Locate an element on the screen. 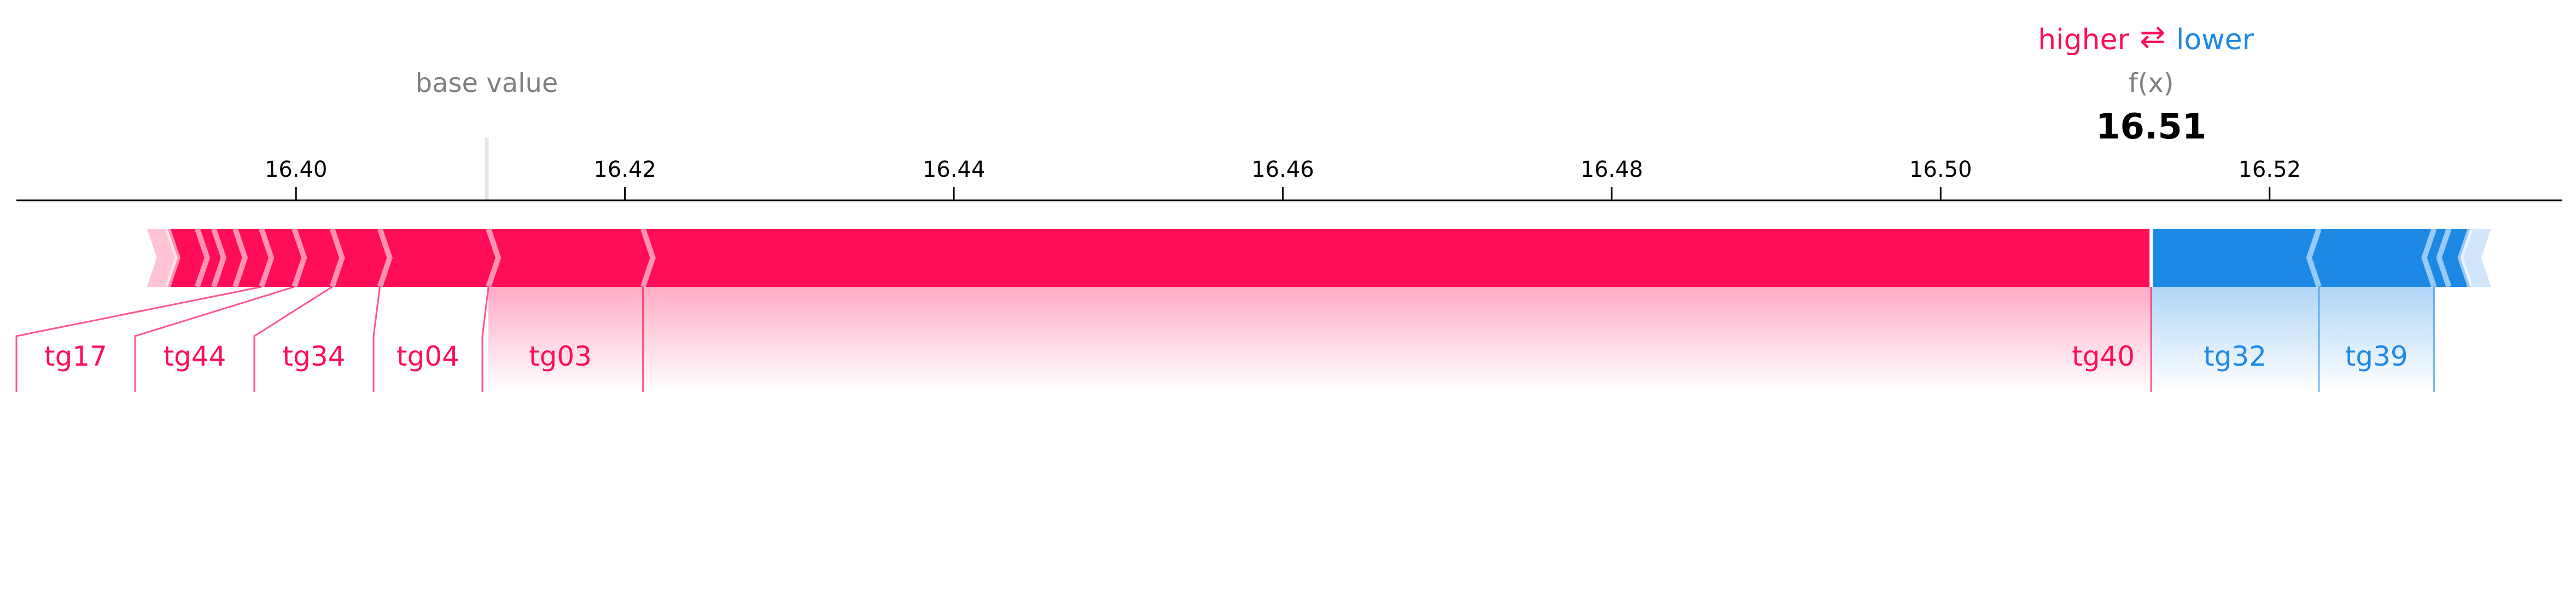  feature-labels: tg17 tg44 tg34 tg04 tg03 tg40 tg32 tg39 is located at coordinates (1226, 356).